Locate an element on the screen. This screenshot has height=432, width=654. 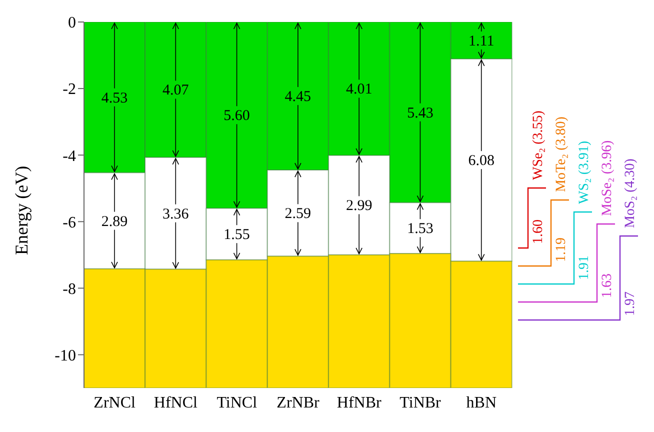
y-tick-label: -4 is located at coordinates (69, 156).